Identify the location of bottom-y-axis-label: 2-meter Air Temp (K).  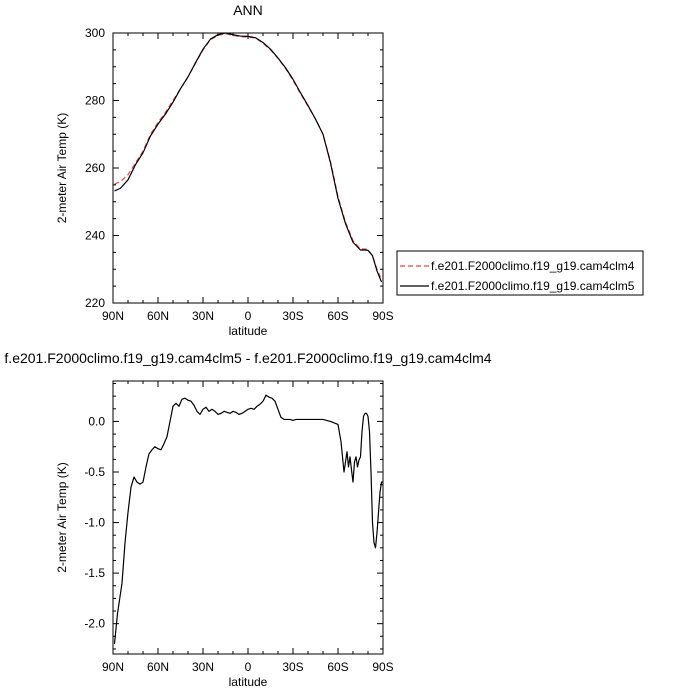
(62, 517).